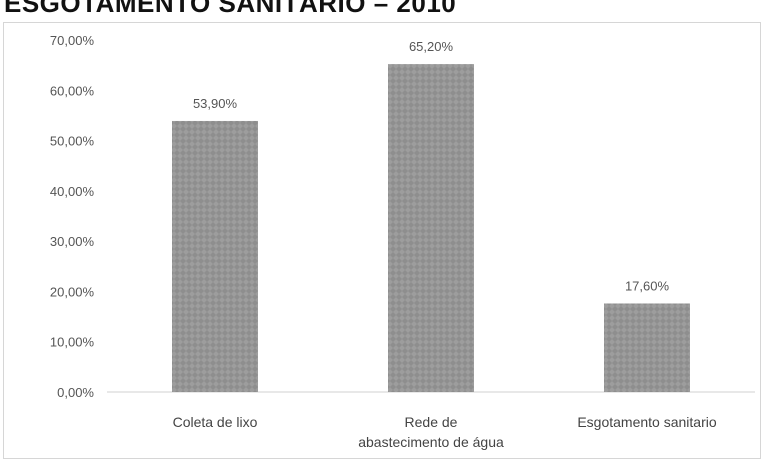 This screenshot has width=768, height=463. Describe the element at coordinates (647, 422) in the screenshot. I see `category-label: Esgotamento sanitario` at that location.